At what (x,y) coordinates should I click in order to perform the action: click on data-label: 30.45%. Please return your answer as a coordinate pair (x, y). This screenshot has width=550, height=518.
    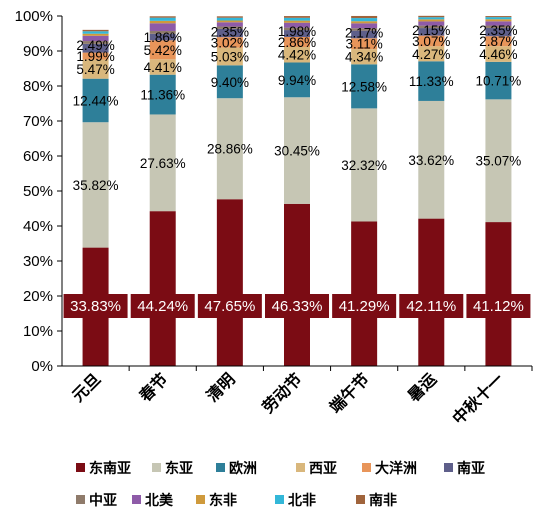
    Looking at the image, I should click on (297, 151).